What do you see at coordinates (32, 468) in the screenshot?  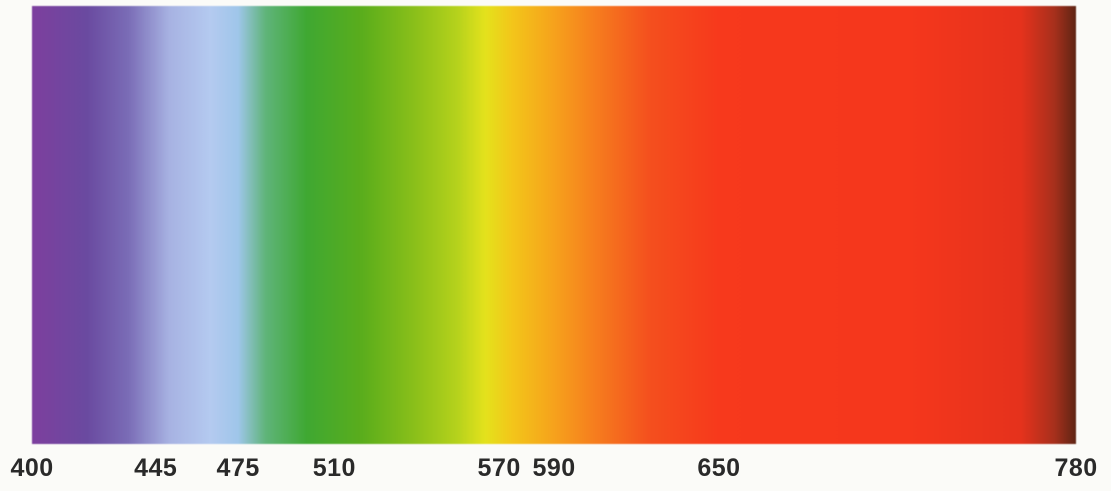 I see `tick-label-400: 400` at bounding box center [32, 468].